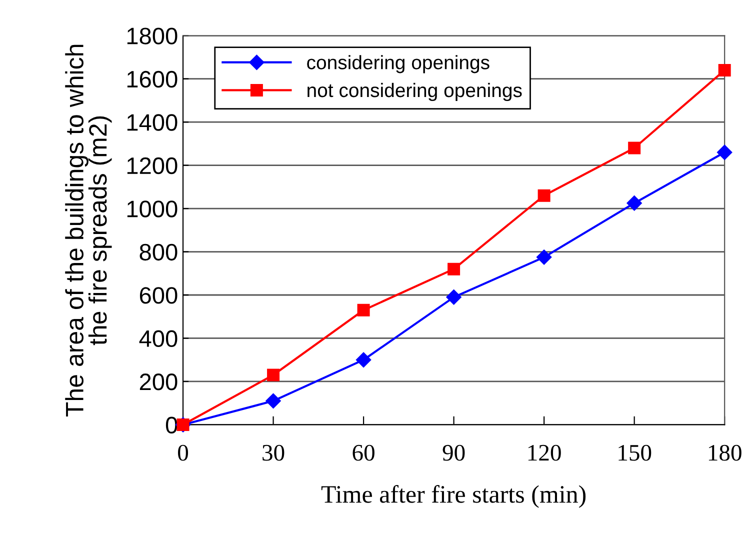 Image resolution: width=747 pixels, height=548 pixels. What do you see at coordinates (152, 79) in the screenshot?
I see `y-tick-label: 1600` at bounding box center [152, 79].